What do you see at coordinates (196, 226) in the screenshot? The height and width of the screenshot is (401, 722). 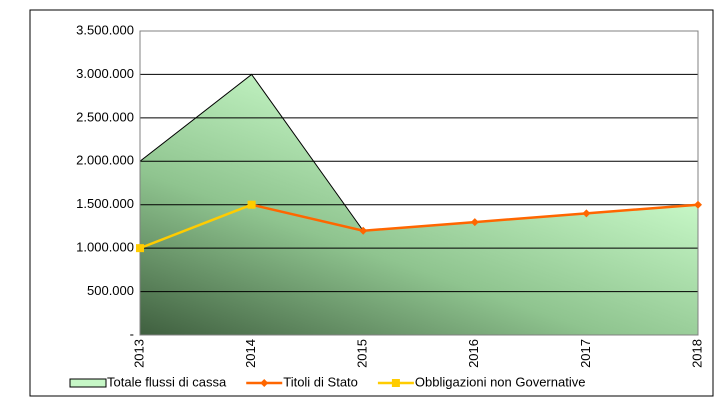 I see `line` at bounding box center [196, 226].